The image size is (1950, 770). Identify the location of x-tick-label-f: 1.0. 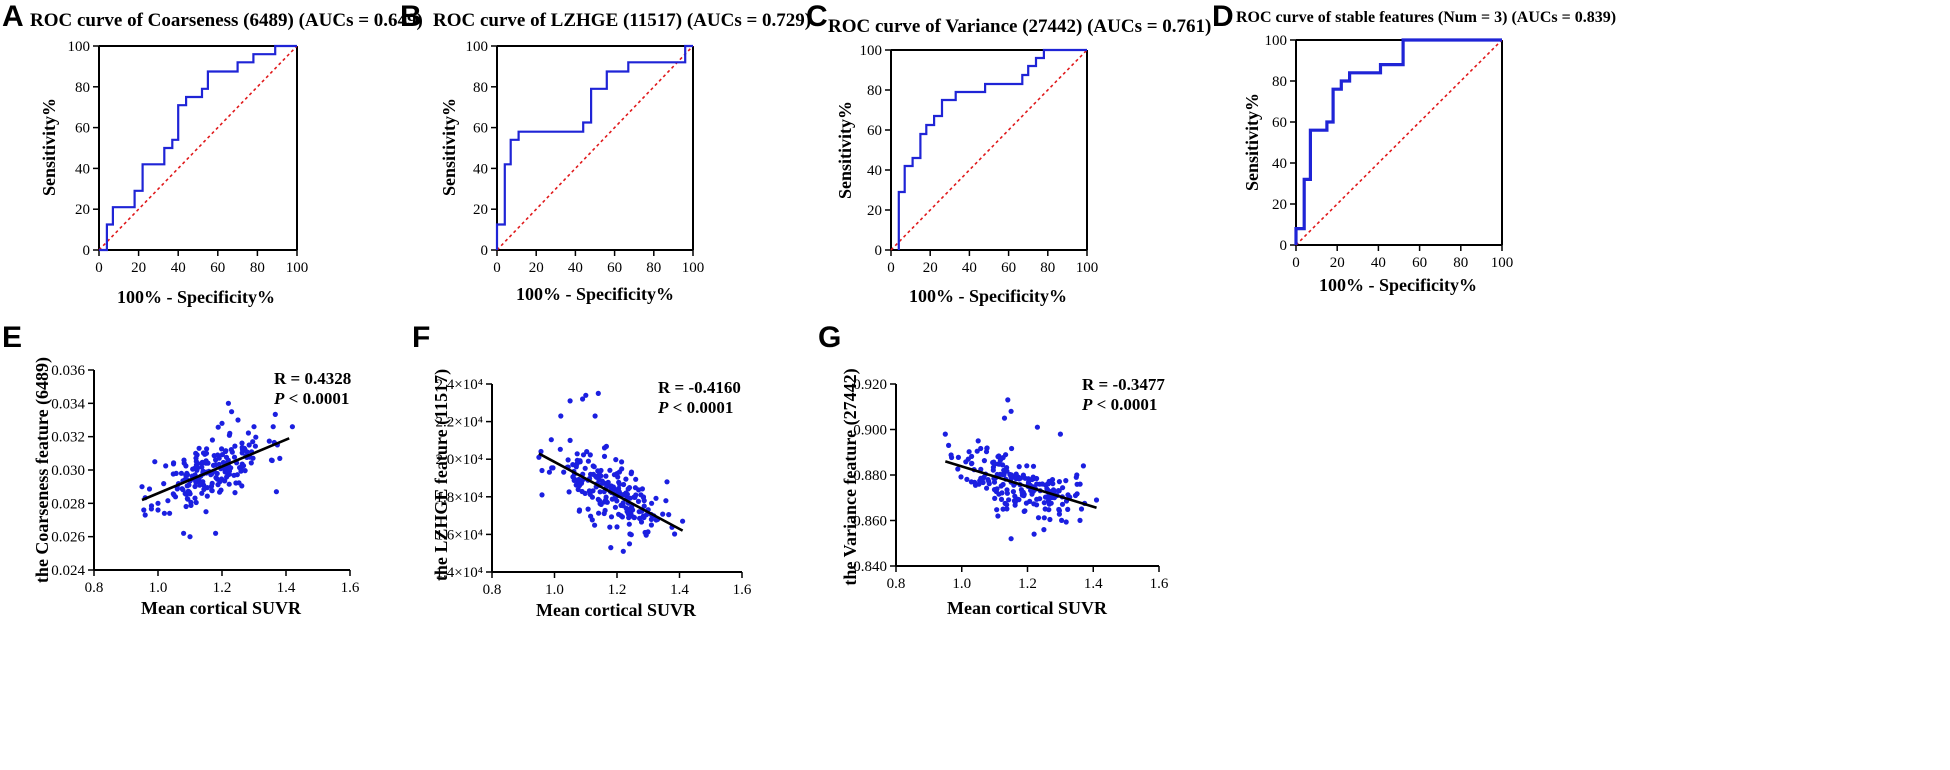
(554, 590).